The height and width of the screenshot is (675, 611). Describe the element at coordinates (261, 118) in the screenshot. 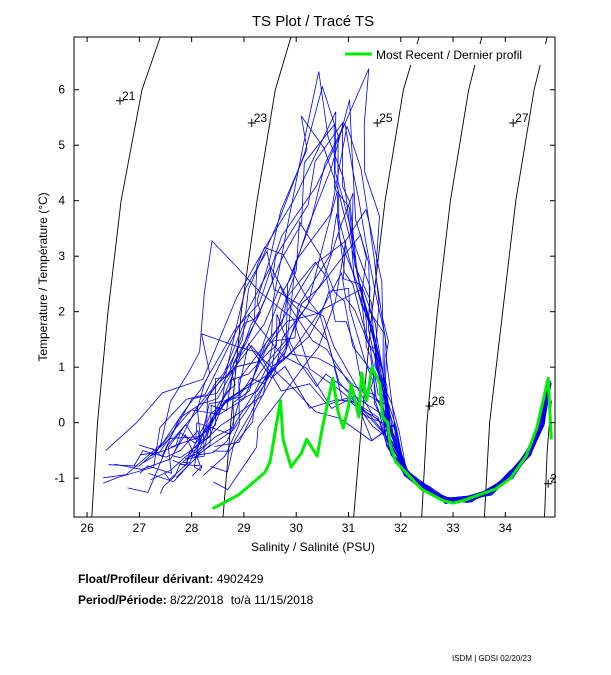

I see `isopycnal-label: 23` at that location.